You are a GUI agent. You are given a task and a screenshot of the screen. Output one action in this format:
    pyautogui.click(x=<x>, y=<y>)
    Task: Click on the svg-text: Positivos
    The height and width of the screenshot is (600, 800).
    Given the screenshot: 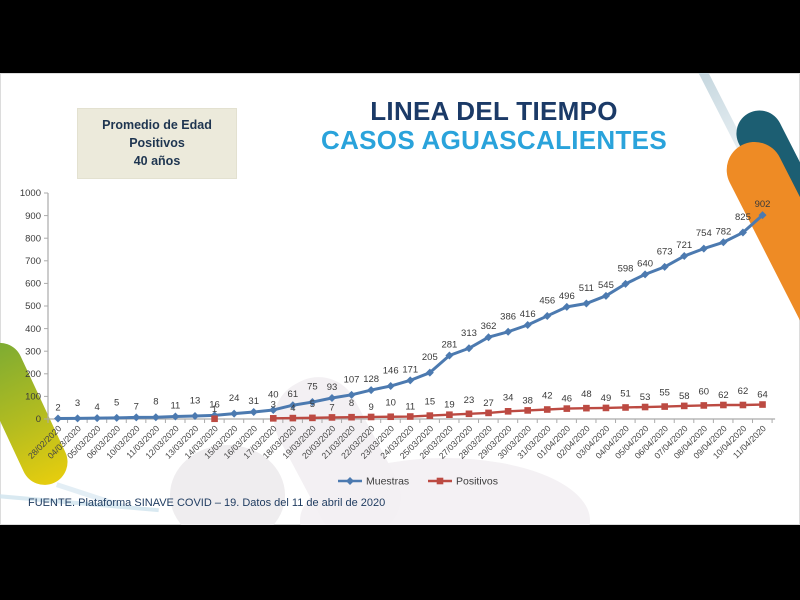 What is the action you would take?
    pyautogui.click(x=477, y=482)
    